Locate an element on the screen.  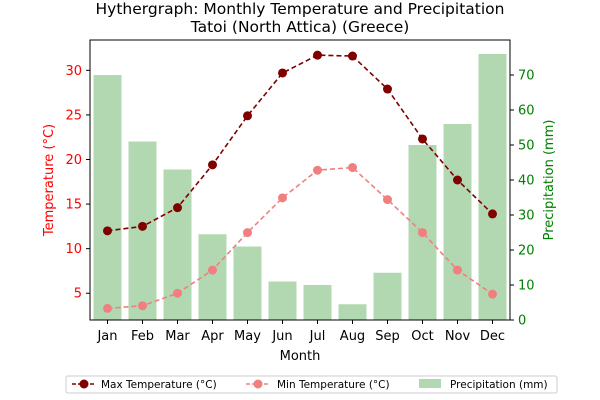
y-axis-label-left: Temperature (°C) is located at coordinates (49, 180).